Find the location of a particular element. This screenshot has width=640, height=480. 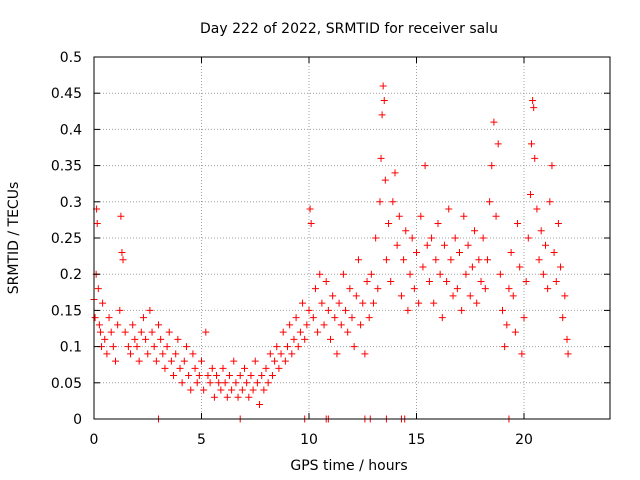

y-tick-label: 0.25 is located at coordinates (66, 239).